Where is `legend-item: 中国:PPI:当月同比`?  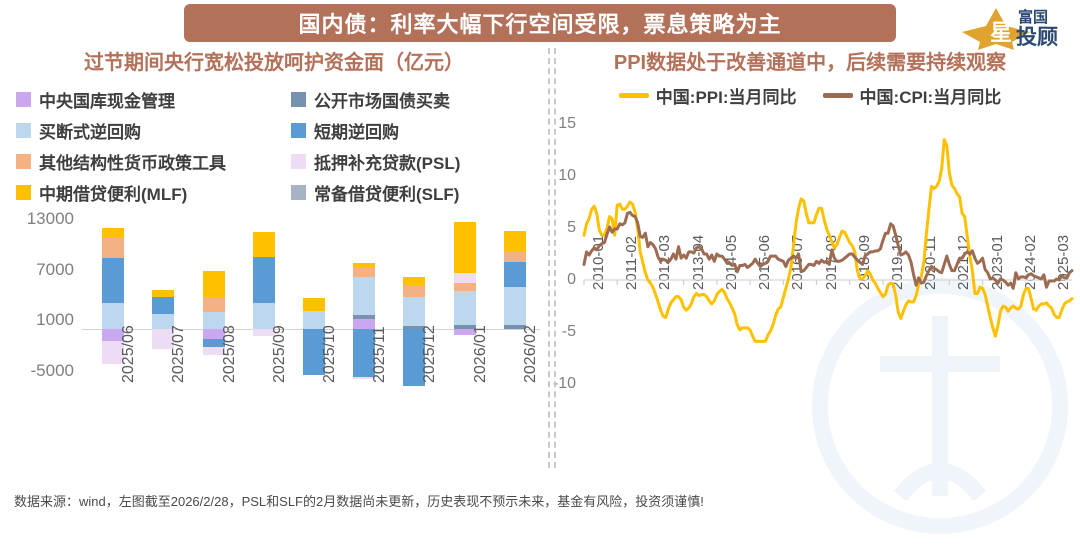 legend-item: 中国:PPI:当月同比 is located at coordinates (707, 95).